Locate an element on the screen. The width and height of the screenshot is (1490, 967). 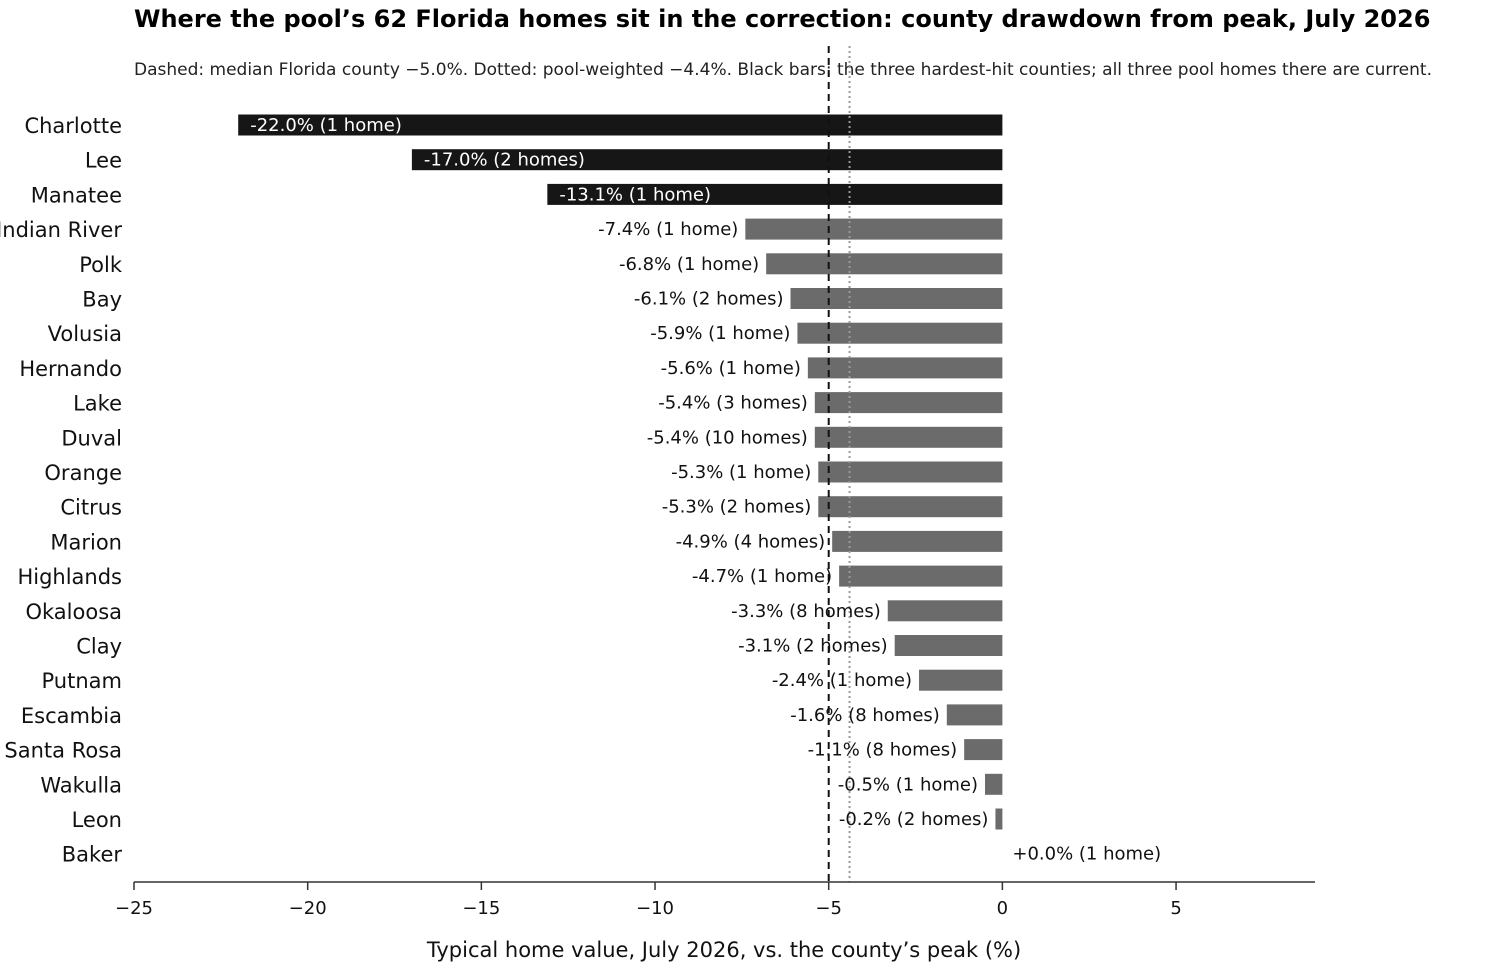
bar-orange is located at coordinates (910, 472).